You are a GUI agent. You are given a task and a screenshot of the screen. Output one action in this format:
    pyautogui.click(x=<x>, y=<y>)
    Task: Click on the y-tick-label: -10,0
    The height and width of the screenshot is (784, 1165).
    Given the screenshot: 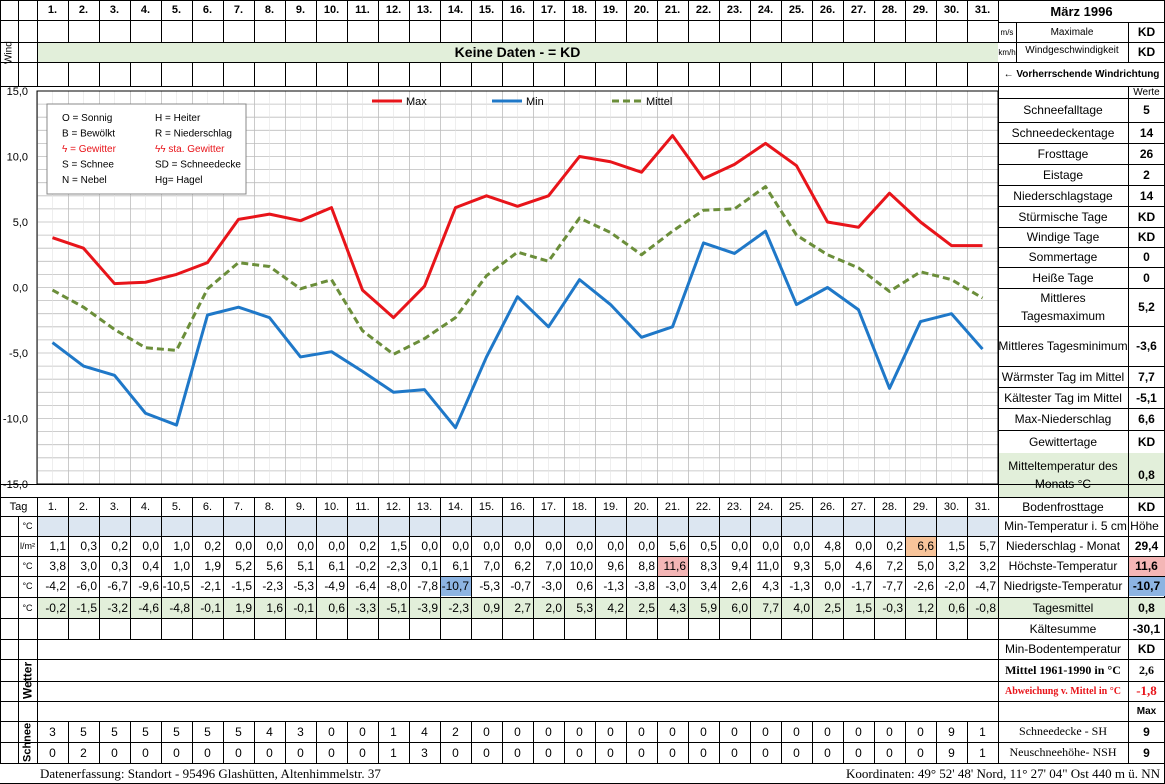 What is the action you would take?
    pyautogui.click(x=15, y=420)
    